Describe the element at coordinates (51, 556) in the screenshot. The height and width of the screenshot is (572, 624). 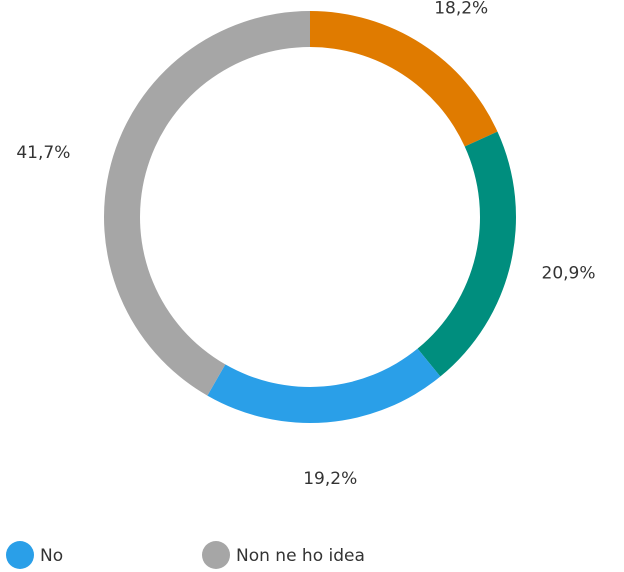
I see `legend-label: No` at that location.